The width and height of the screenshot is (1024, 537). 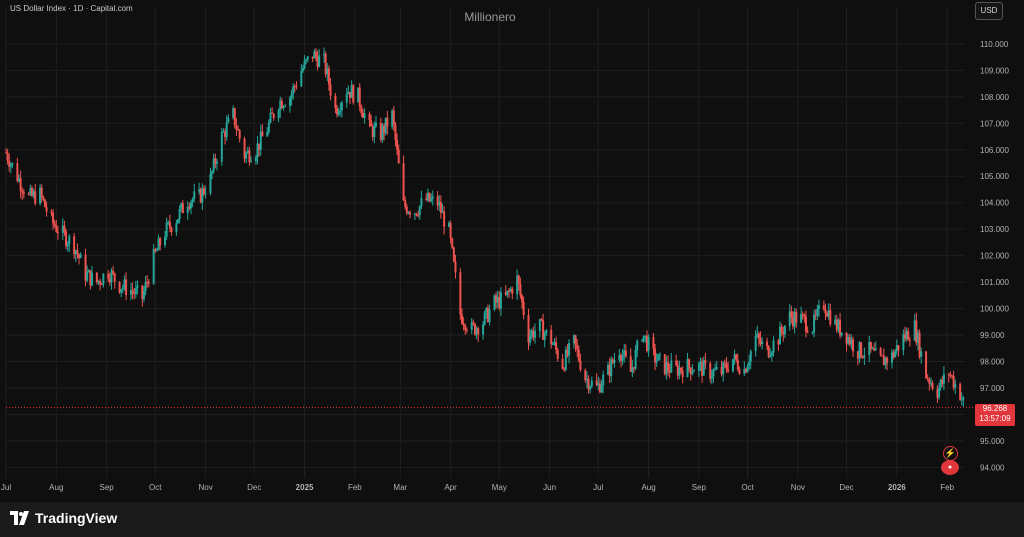 I want to click on flash-icon: ⚡, so click(x=950, y=453).